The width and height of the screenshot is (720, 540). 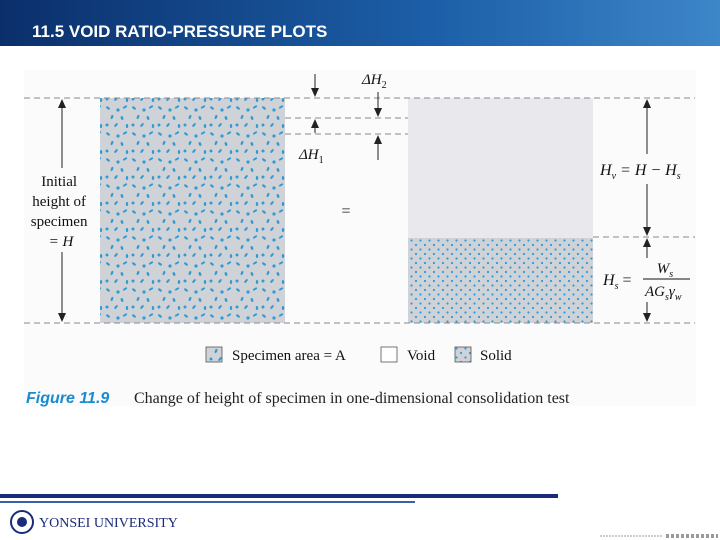 What do you see at coordinates (179, 31) in the screenshot?
I see `header-title: 11.5 VOID RATIO-PRESSURE PLOTS` at bounding box center [179, 31].